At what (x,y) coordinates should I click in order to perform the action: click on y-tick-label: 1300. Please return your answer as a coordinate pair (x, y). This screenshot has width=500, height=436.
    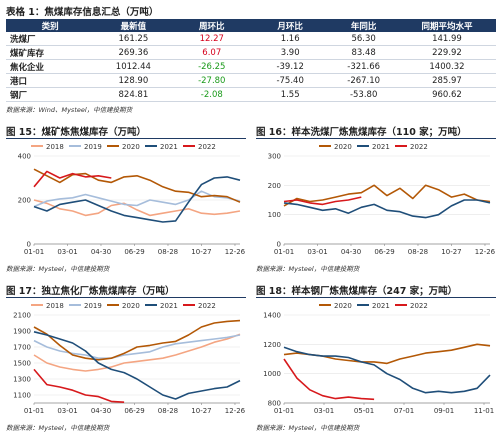
    Looking at the image, I should click on (22, 380).